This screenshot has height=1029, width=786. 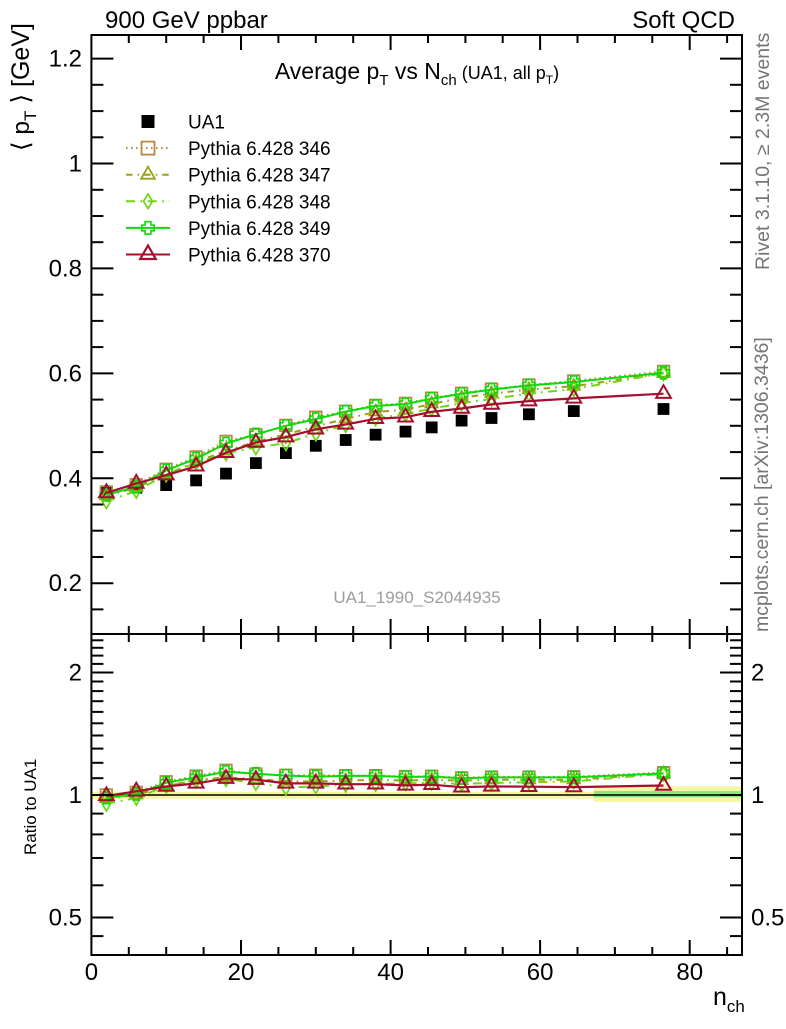 I want to click on svg-text: Rivet 3.1.10, ≥ 2.3M events, so click(x=763, y=151).